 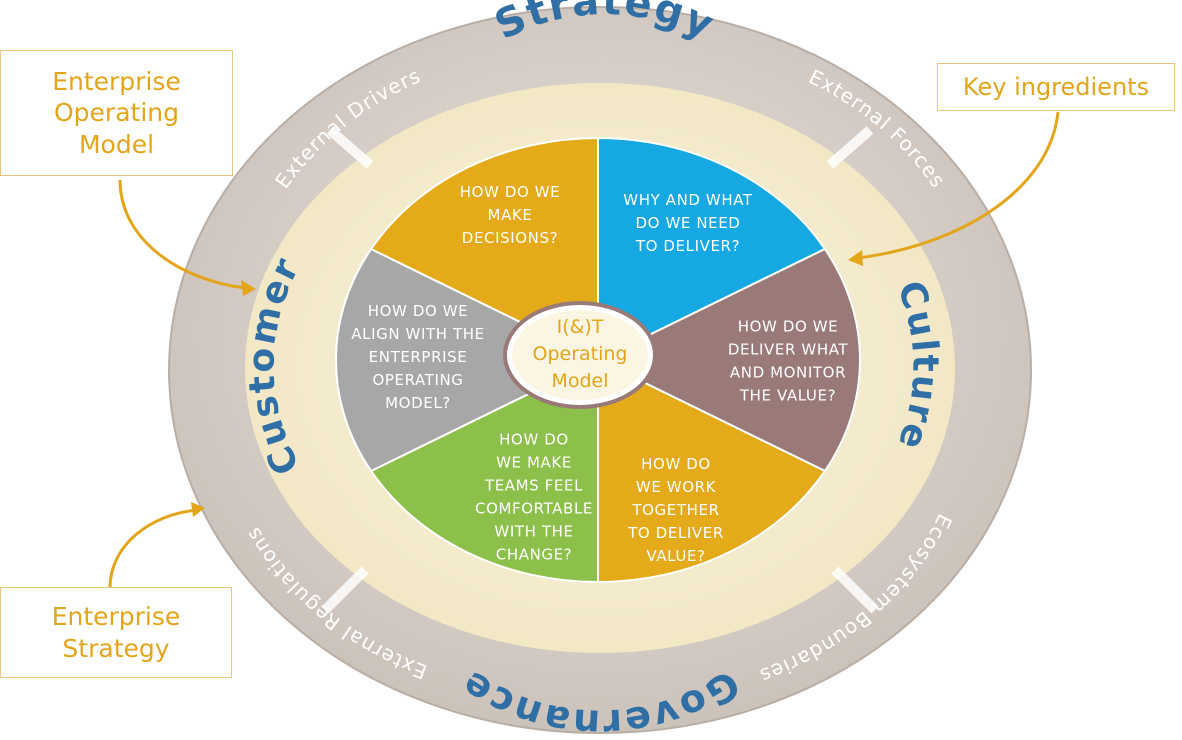 What do you see at coordinates (116, 82) in the screenshot?
I see `callout-eom-line-1: Enterprise` at bounding box center [116, 82].